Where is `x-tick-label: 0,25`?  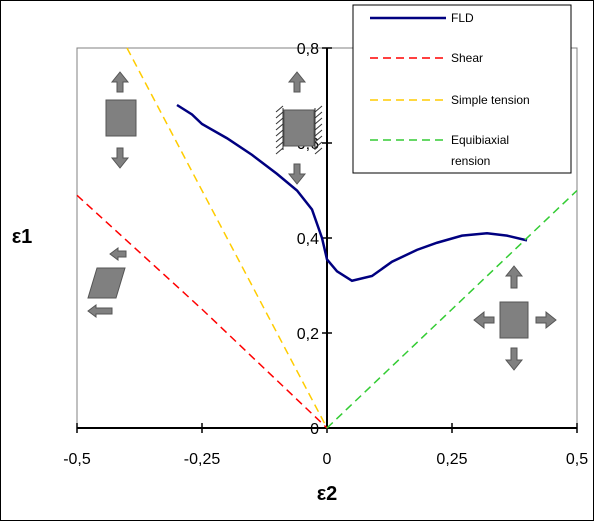 x-tick-label: 0,25 is located at coordinates (451, 459).